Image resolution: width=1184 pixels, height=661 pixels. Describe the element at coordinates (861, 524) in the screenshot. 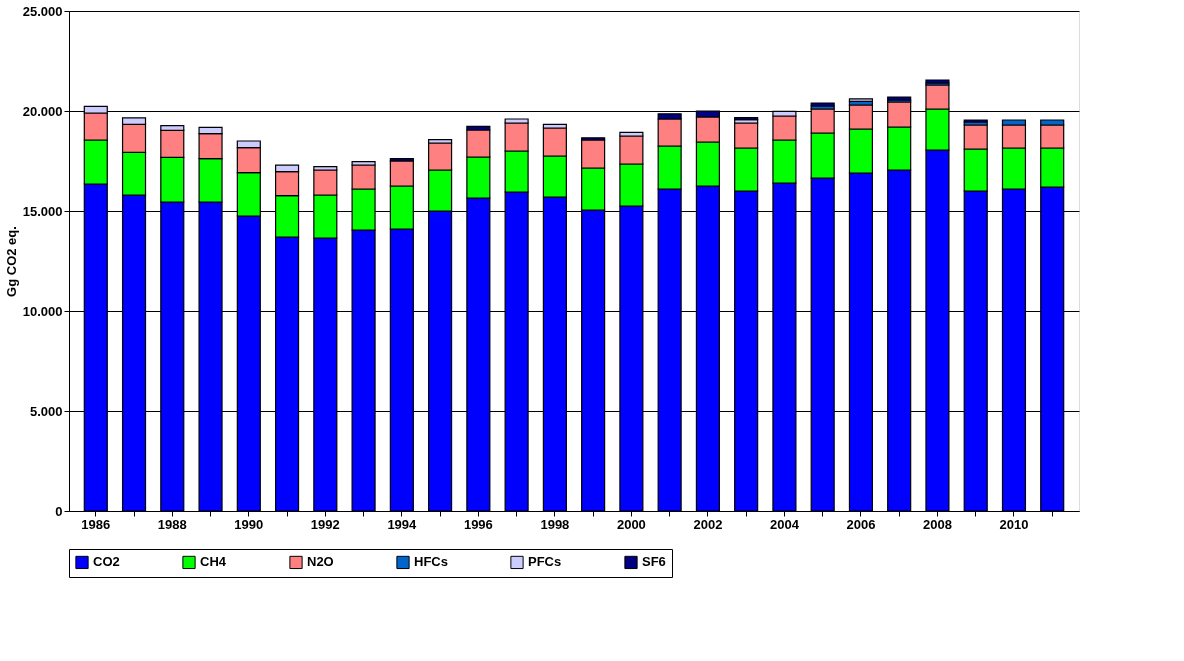

I see `x-tick-label: 2006` at that location.